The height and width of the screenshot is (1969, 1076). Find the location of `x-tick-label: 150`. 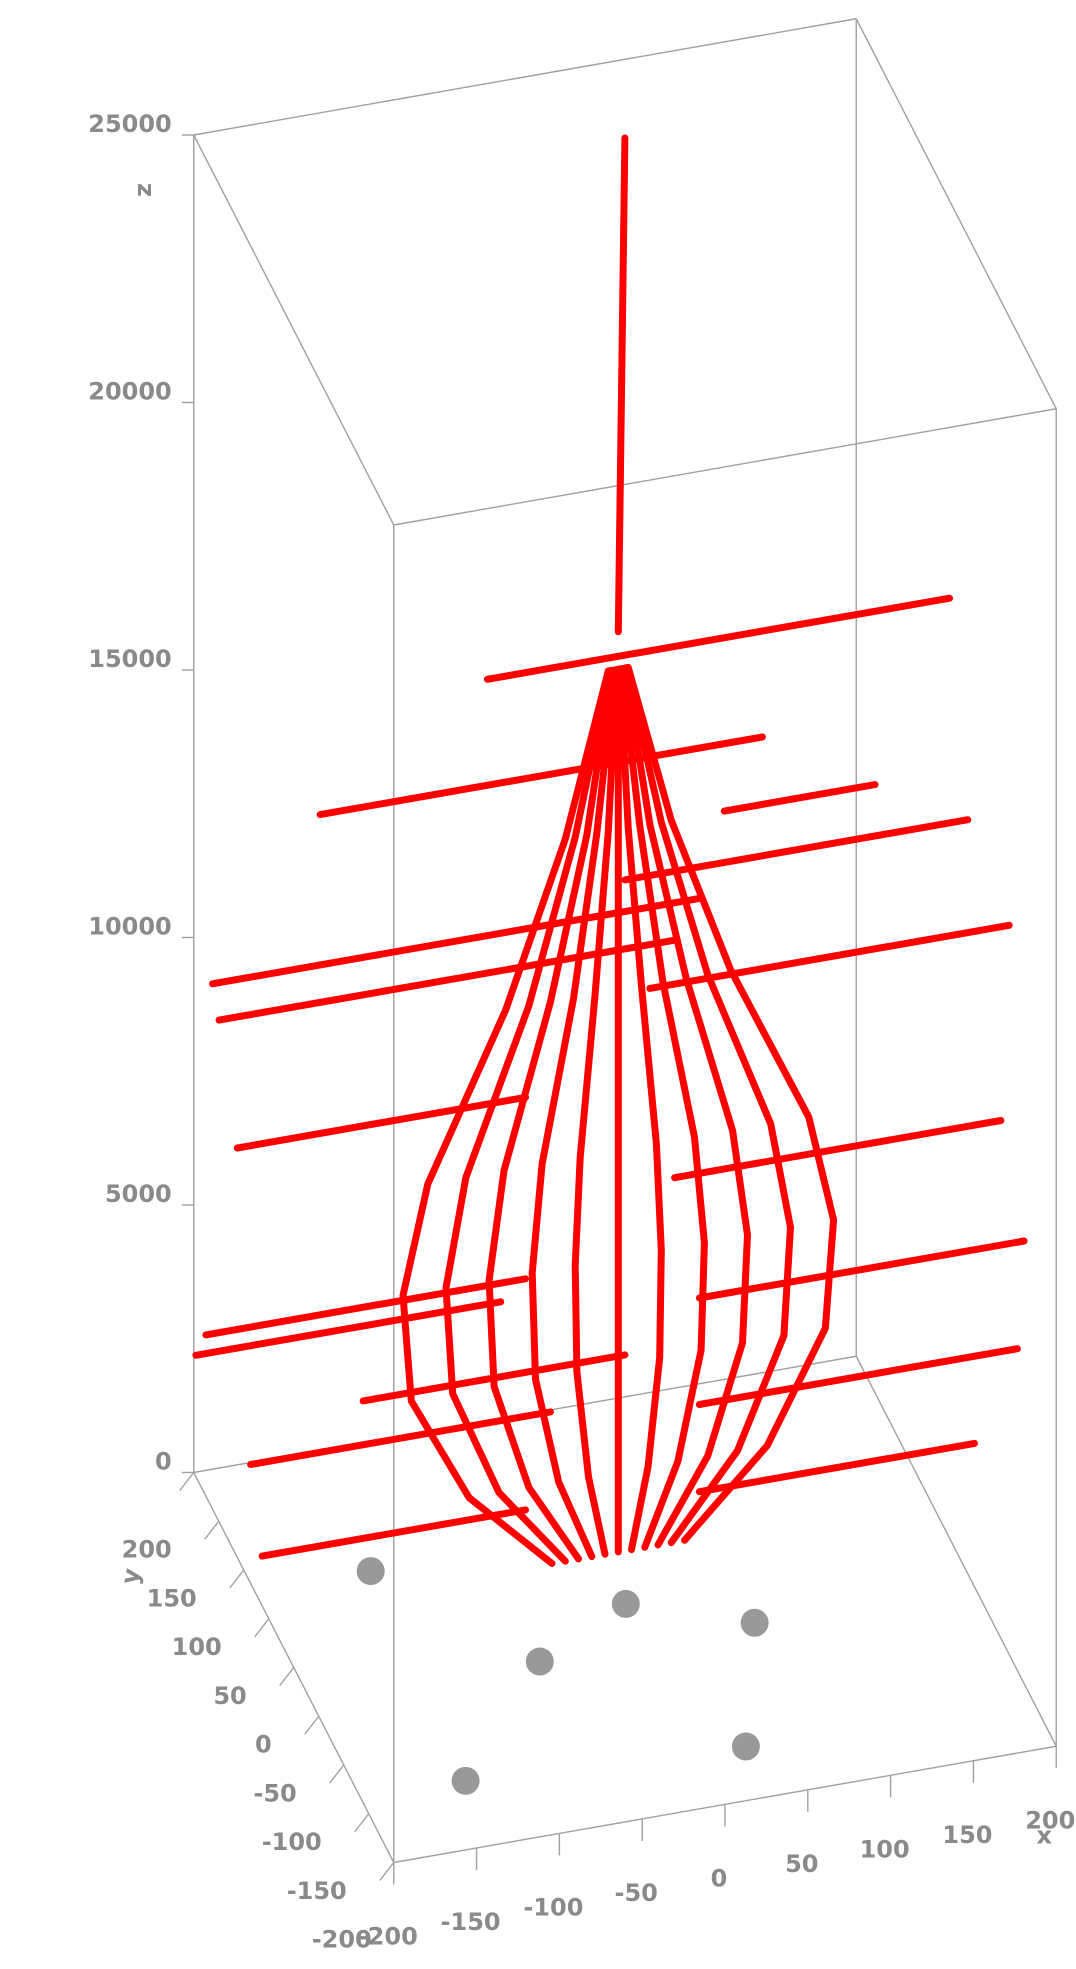

x-tick-label: 150 is located at coordinates (967, 1835).